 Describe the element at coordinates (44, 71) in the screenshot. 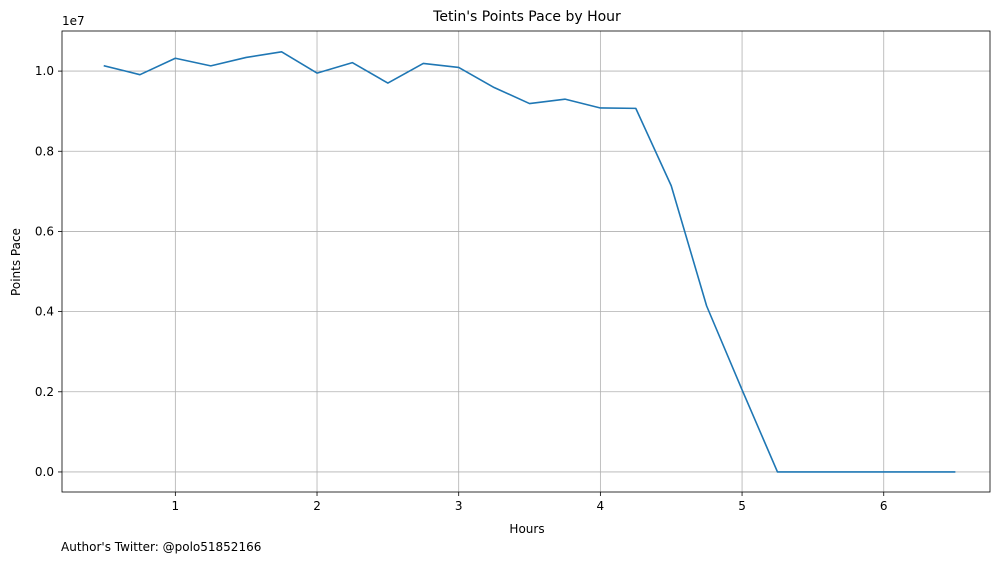

I see `y-tick-label: 1.0` at that location.